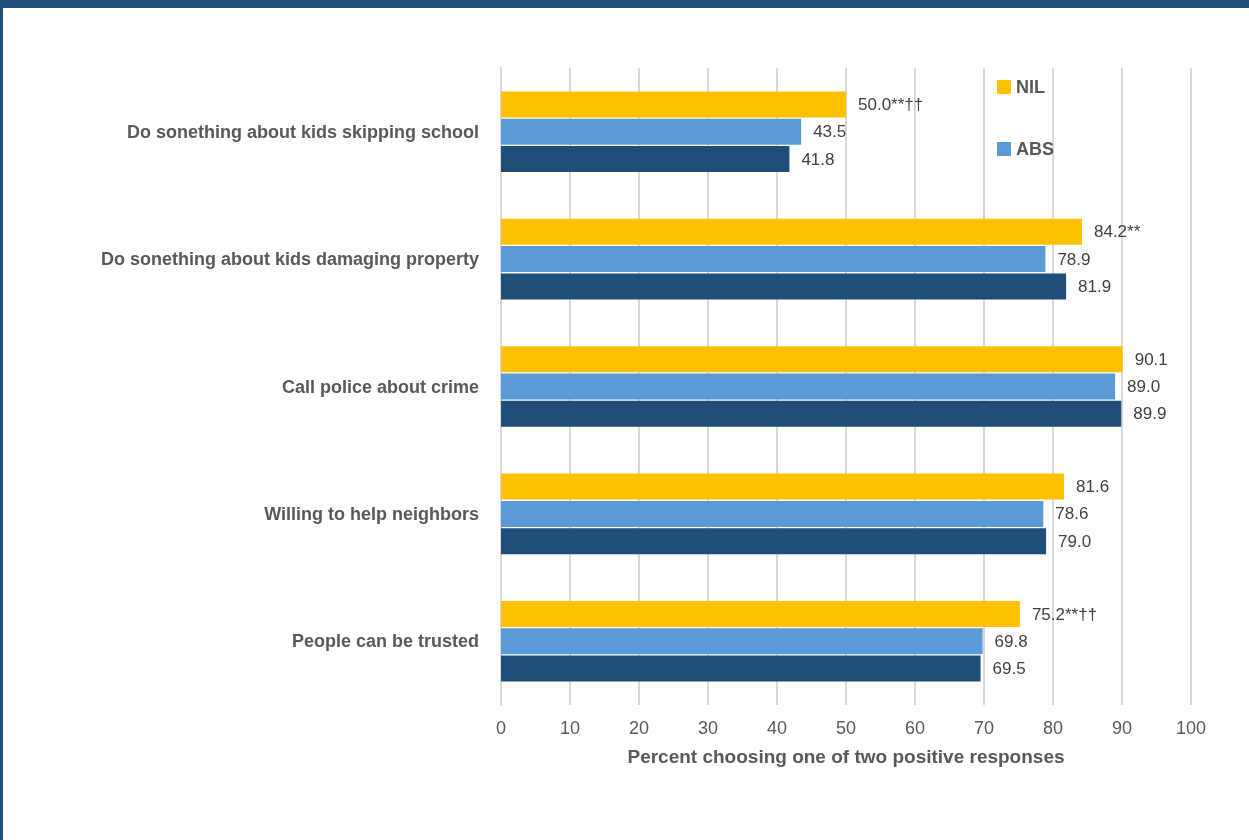  I want to click on x-tick-label: 60, so click(915, 728).